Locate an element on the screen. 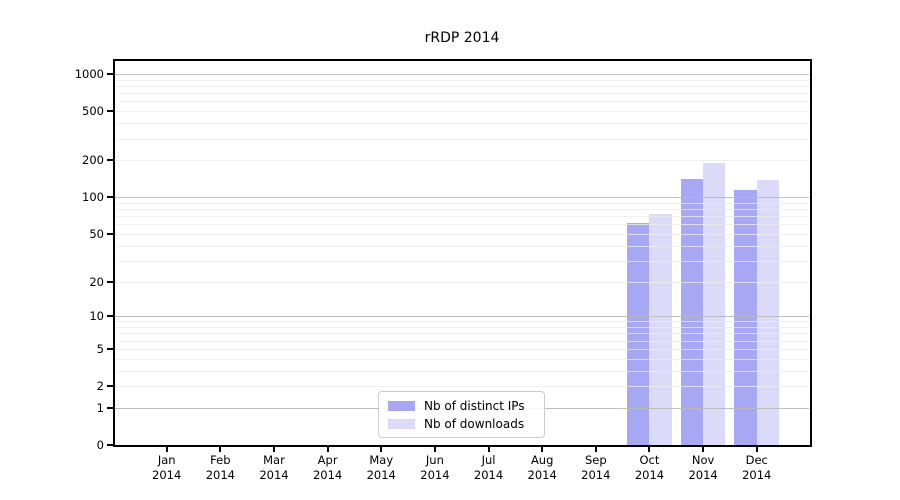  y-tick-label: 1000 is located at coordinates (89, 74).